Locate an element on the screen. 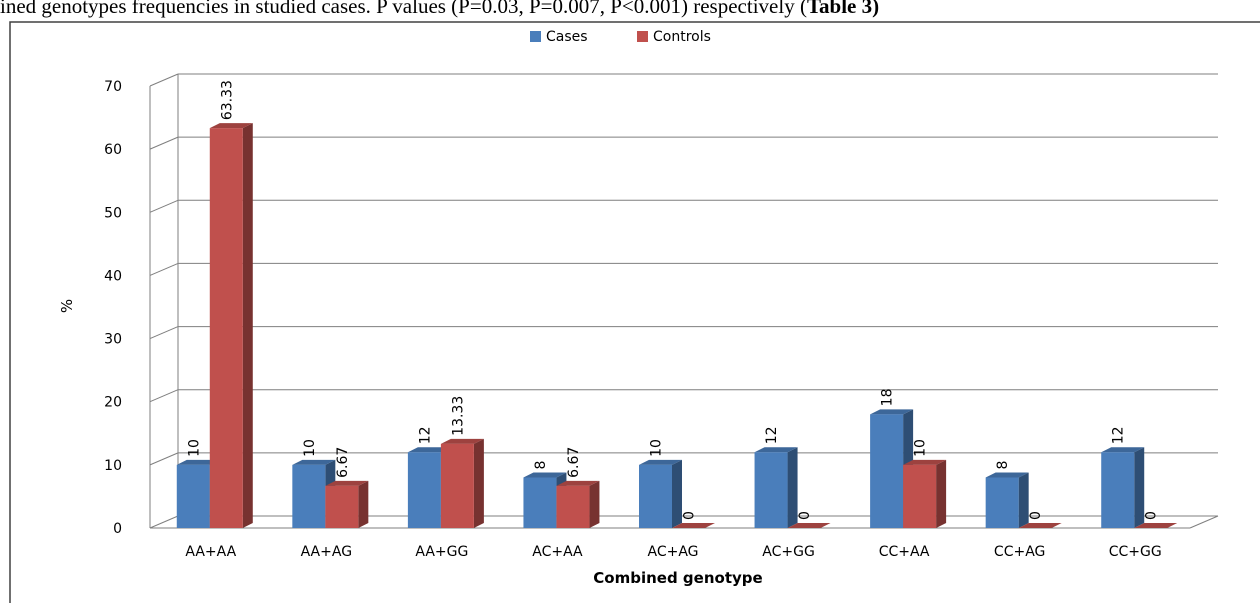 The width and height of the screenshot is (1260, 603). data-label-controls-cc-gg: 0 is located at coordinates (1152, 515).